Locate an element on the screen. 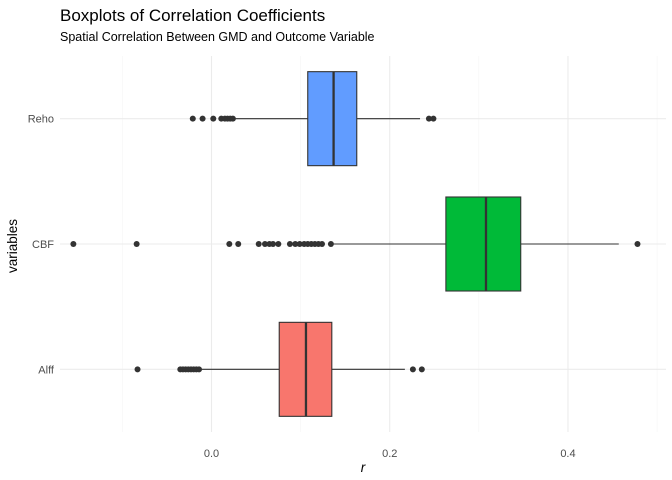  x-tick-label: 0.4 is located at coordinates (567, 454).